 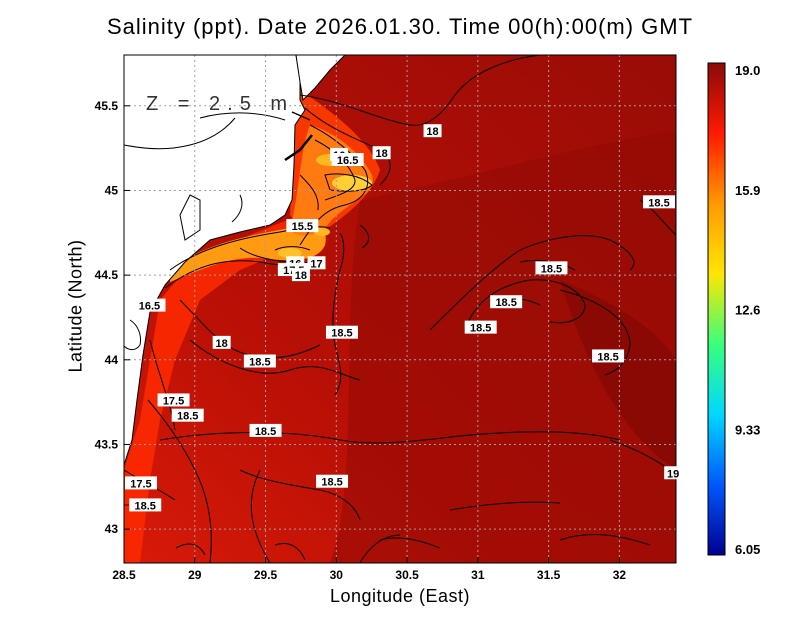 What do you see at coordinates (747, 190) in the screenshot?
I see `colorbar-label: 15.9` at bounding box center [747, 190].